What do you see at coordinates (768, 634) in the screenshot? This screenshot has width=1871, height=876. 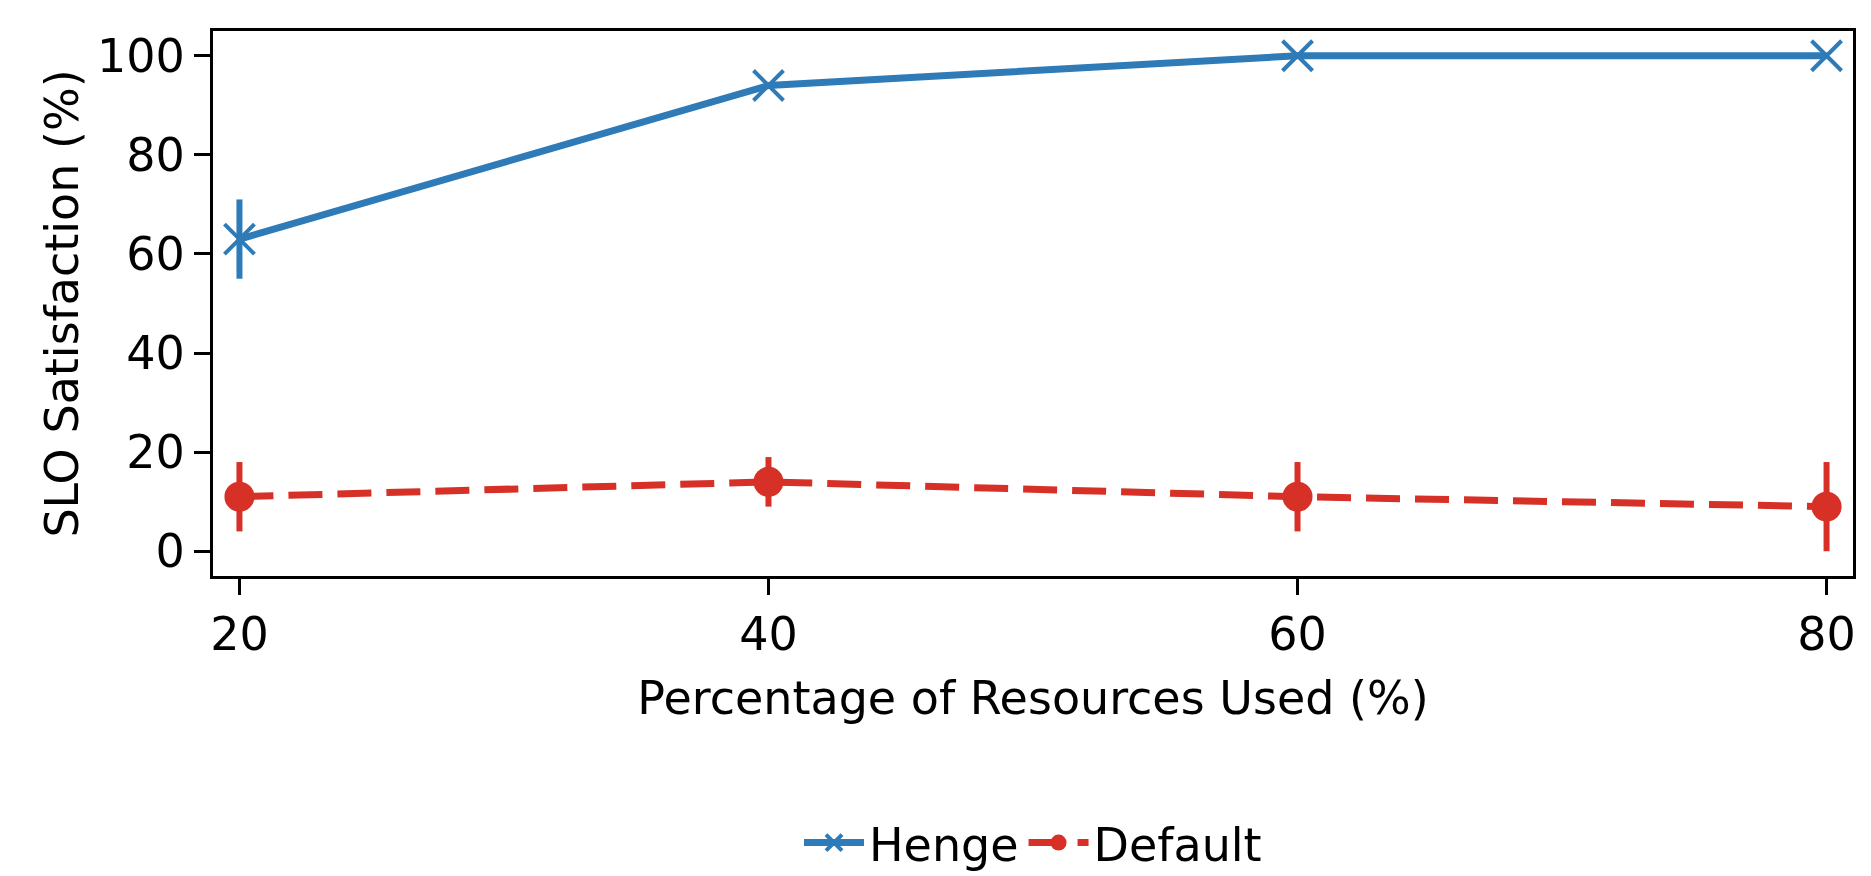 I see `x-tick-label: 40` at bounding box center [768, 634].